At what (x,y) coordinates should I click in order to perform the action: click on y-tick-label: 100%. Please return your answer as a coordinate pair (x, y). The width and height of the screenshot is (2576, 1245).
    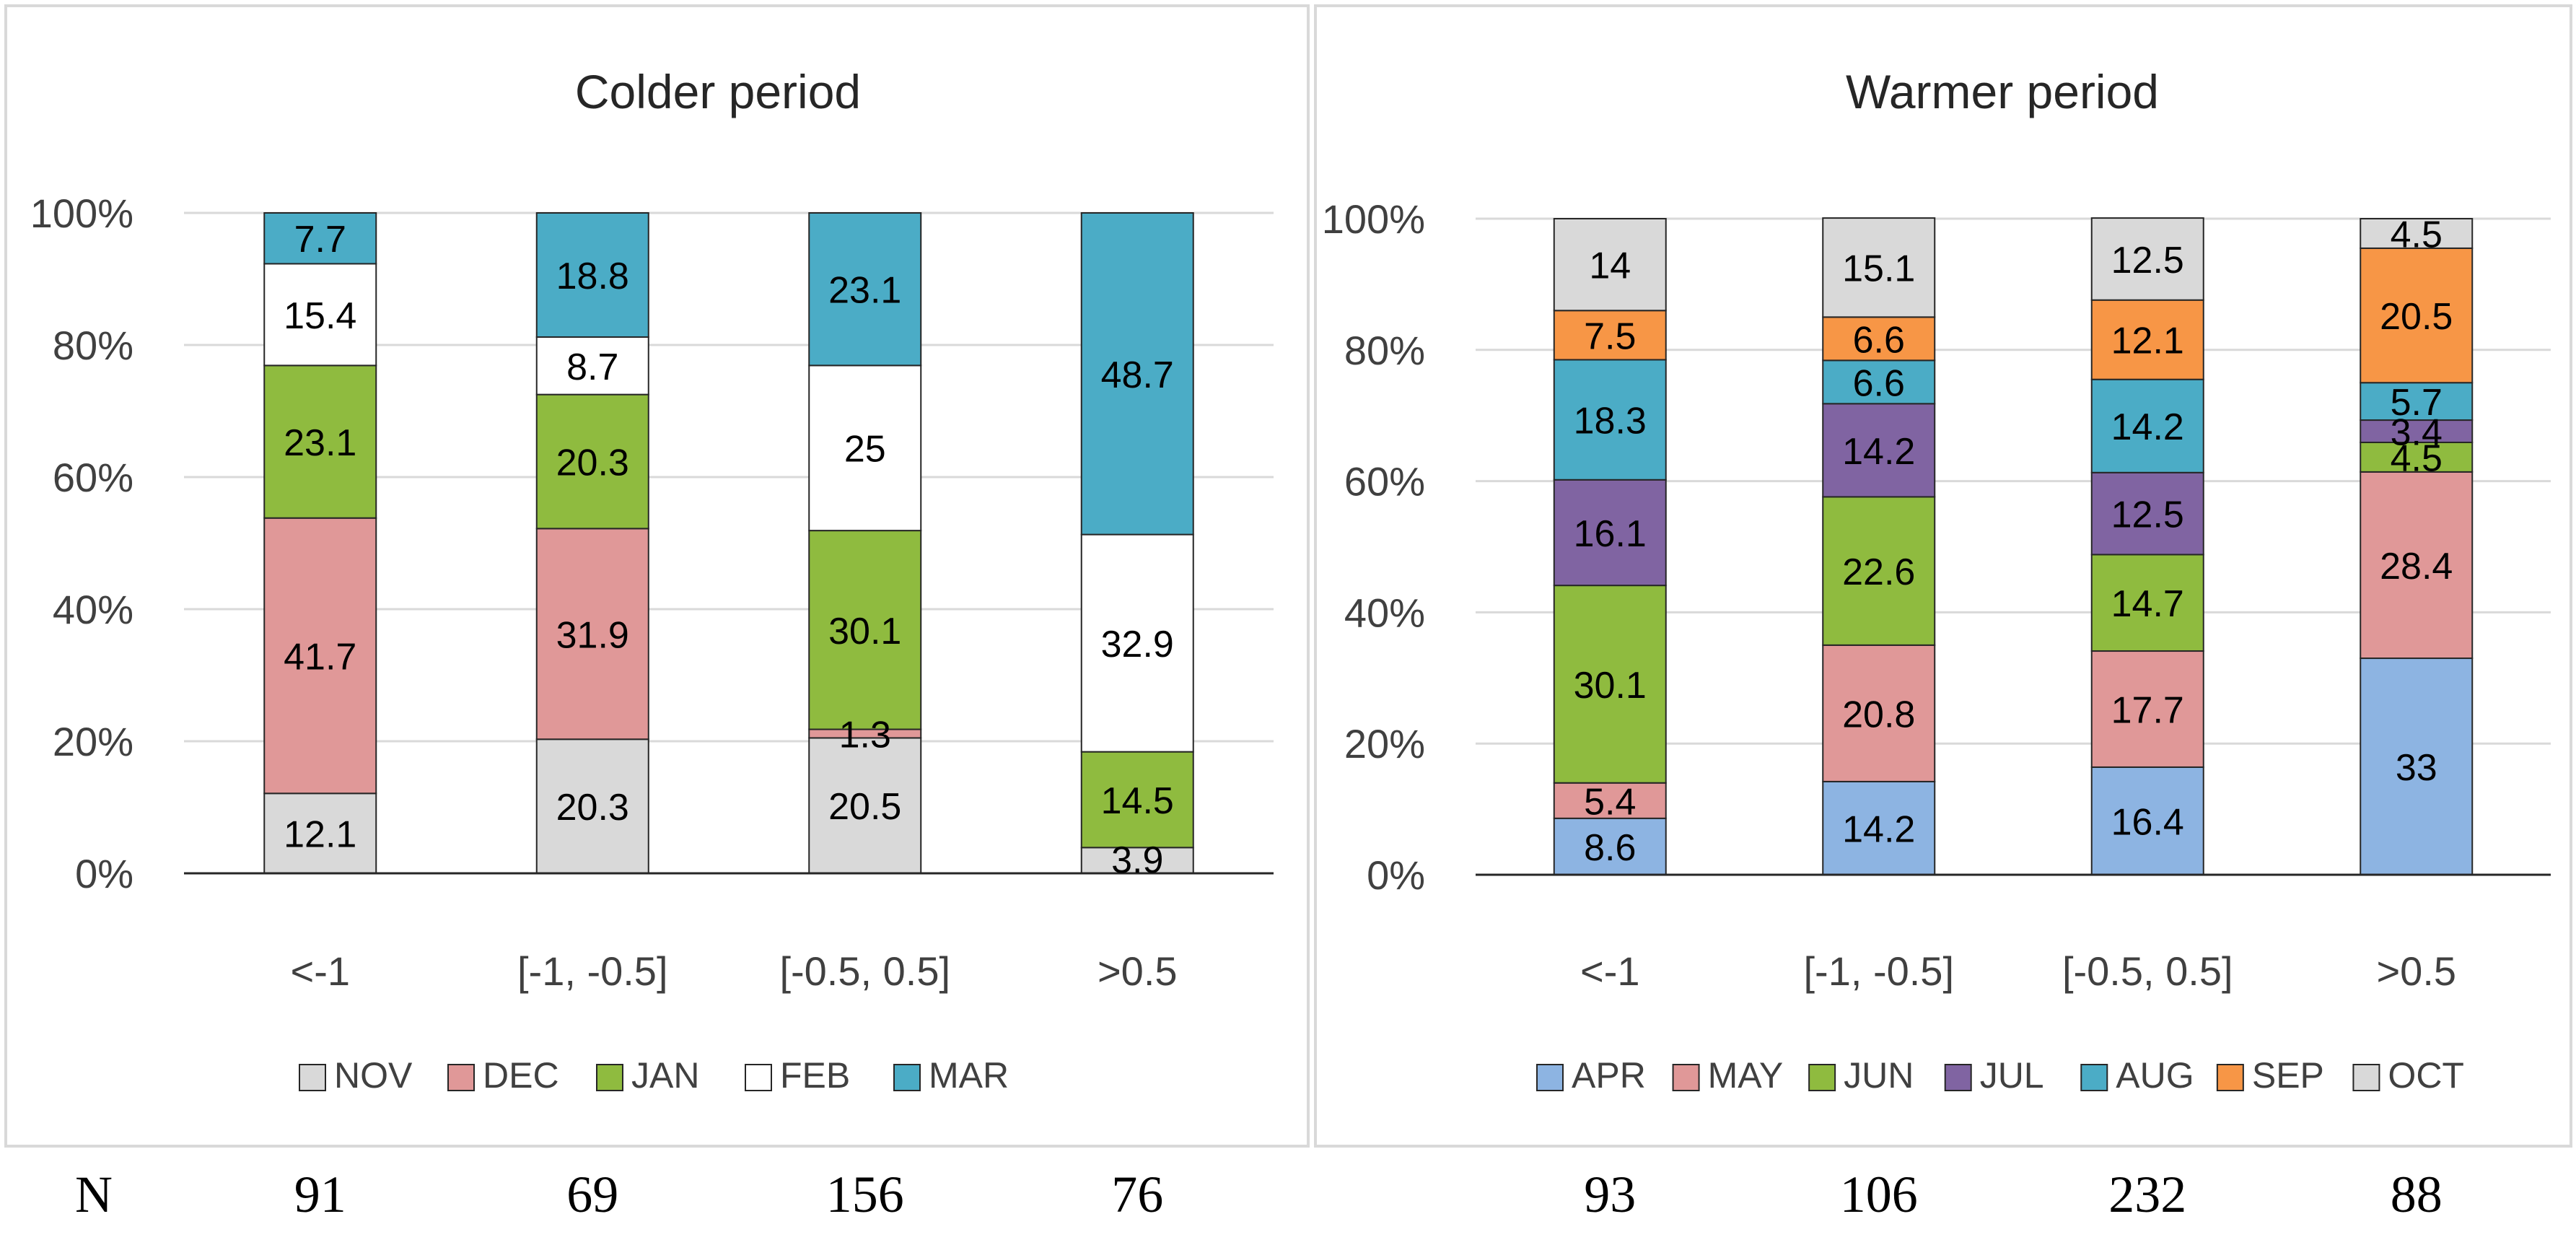
    Looking at the image, I should click on (1373, 219).